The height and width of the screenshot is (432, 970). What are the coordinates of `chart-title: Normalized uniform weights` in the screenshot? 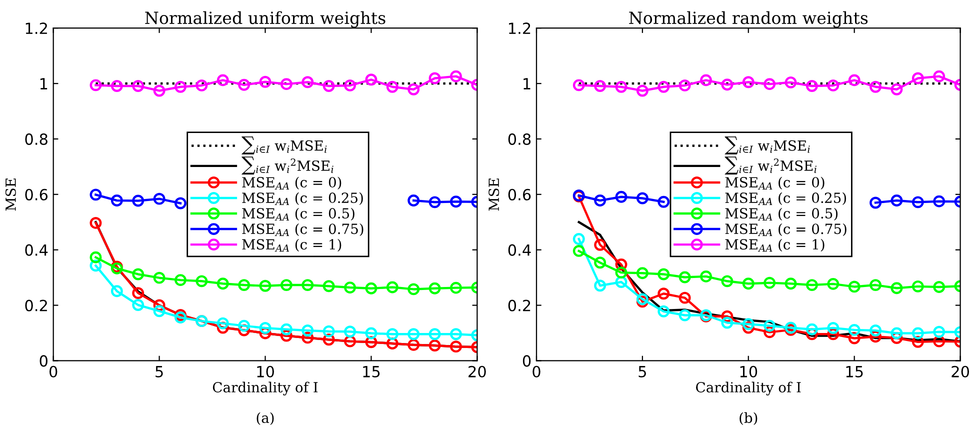 It's located at (265, 19).